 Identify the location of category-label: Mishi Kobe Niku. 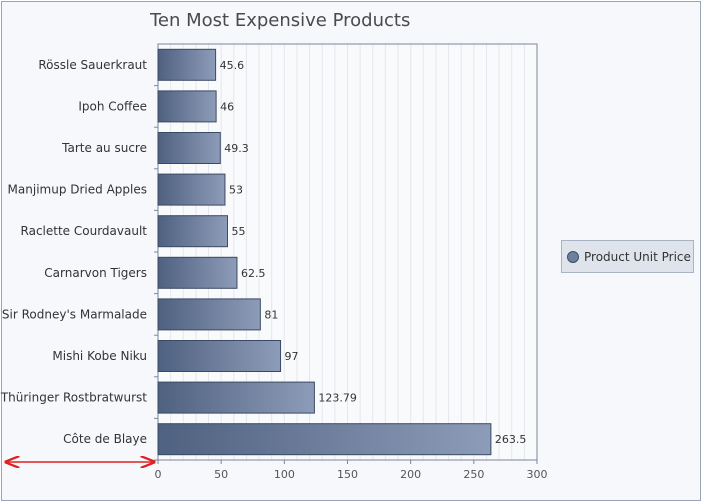
(99, 356).